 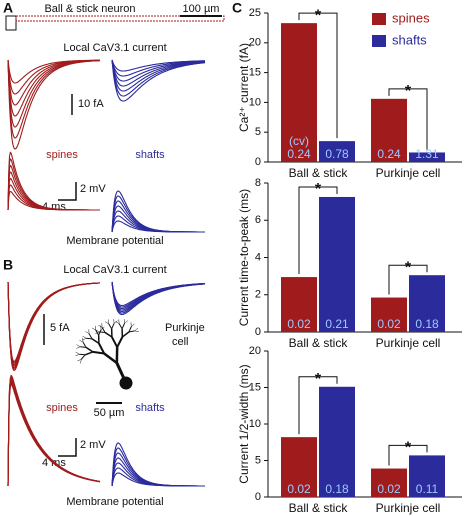 What do you see at coordinates (409, 39) in the screenshot?
I see `legend-label: shafts` at bounding box center [409, 39].